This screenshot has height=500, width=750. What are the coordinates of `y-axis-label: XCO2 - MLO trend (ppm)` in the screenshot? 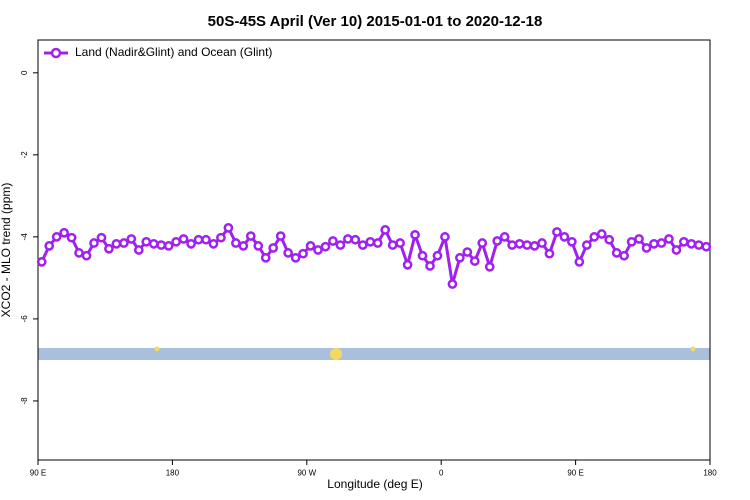 It's located at (6, 250).